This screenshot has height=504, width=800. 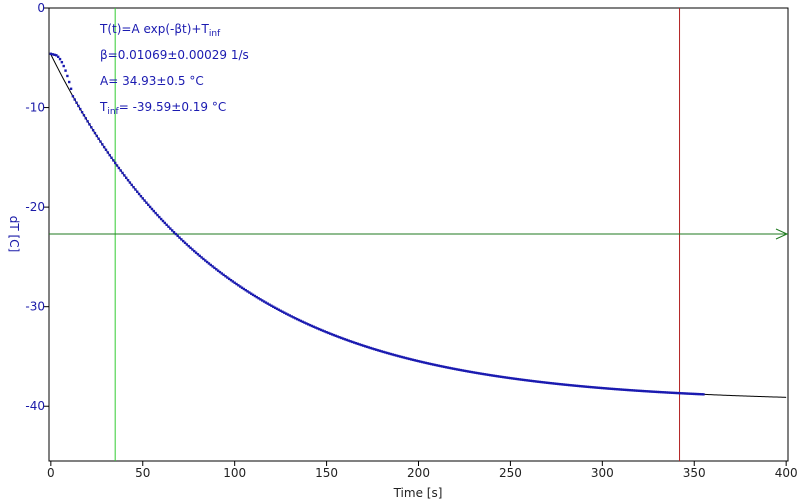 I want to click on annotation-beta: β=0.01069±0.00029 1/s, so click(x=174, y=55).